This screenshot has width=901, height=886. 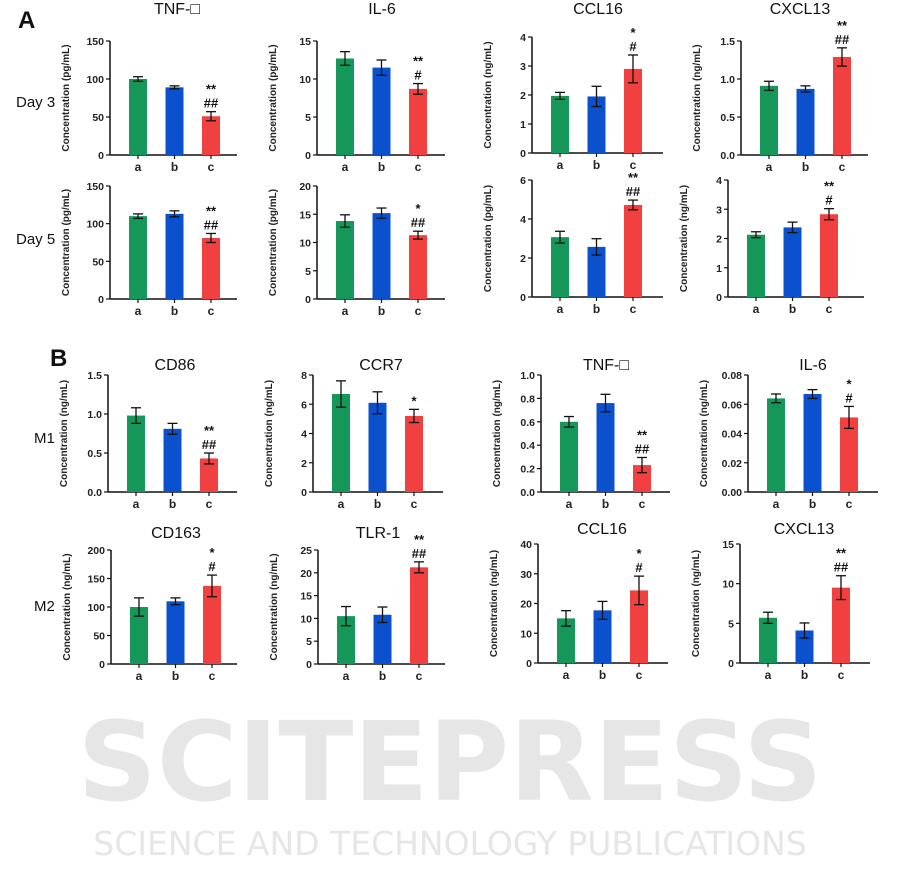 What do you see at coordinates (527, 399) in the screenshot?
I see `y-tick-label: 0.8` at bounding box center [527, 399].